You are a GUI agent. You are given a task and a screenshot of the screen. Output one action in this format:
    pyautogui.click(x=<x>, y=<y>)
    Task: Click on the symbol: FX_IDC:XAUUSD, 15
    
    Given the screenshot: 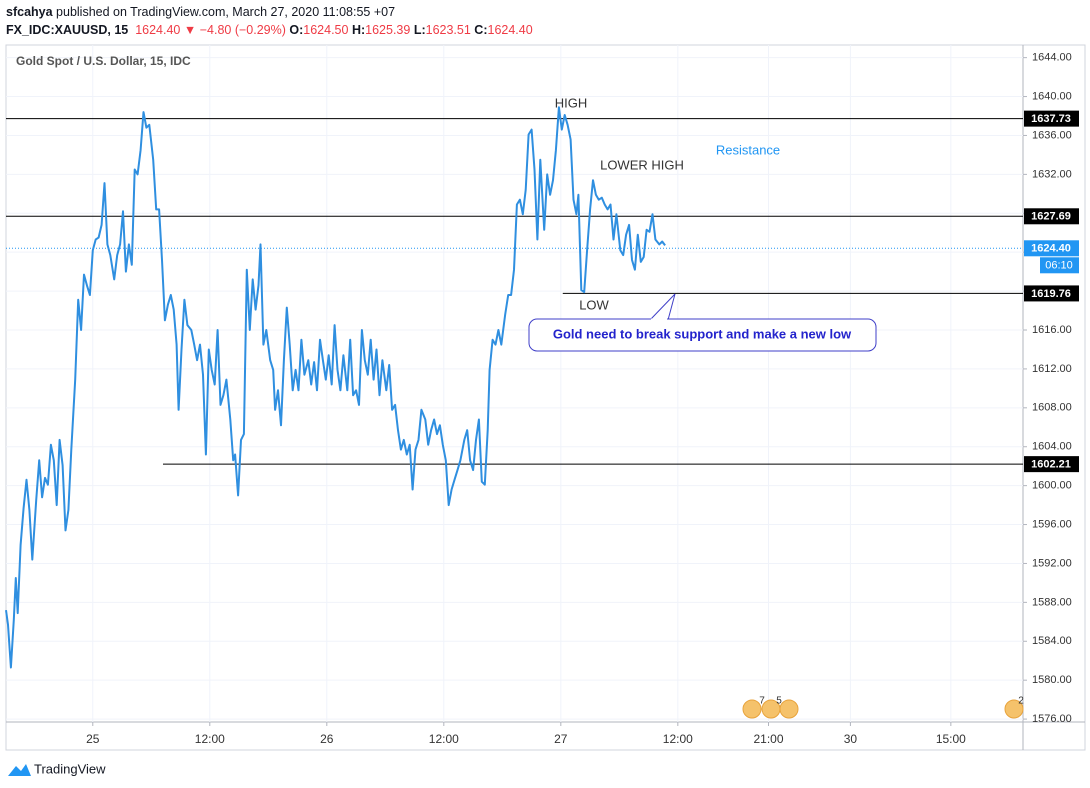 What is the action you would take?
    pyautogui.click(x=67, y=30)
    